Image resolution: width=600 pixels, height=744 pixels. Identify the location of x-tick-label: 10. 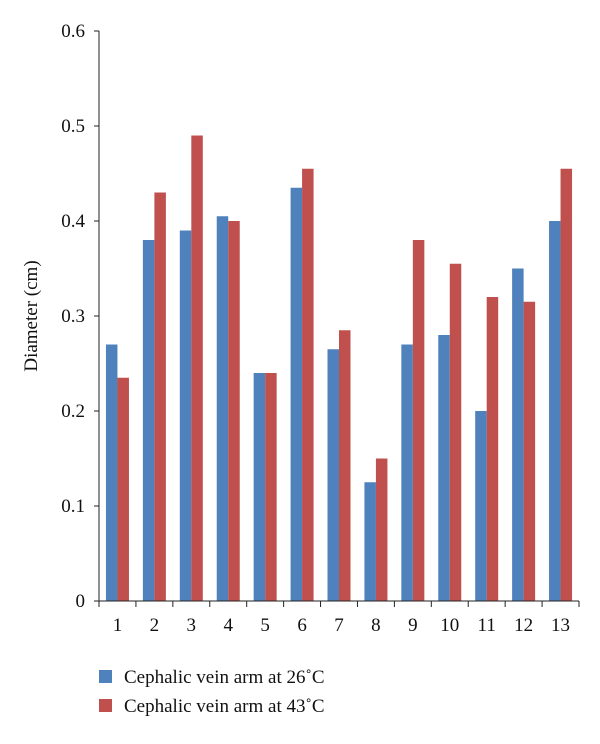
(449, 625).